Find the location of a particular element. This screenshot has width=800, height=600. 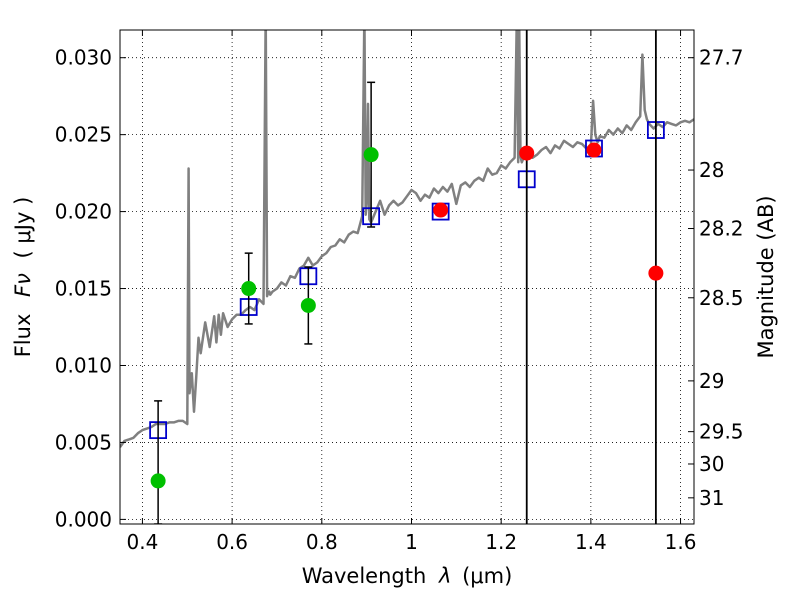

y-tick-label: 0.000 is located at coordinates (83, 519).